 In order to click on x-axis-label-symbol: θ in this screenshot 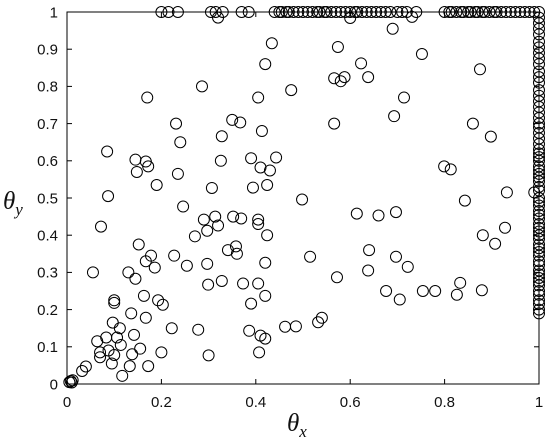, I will do `click(293, 423)`.